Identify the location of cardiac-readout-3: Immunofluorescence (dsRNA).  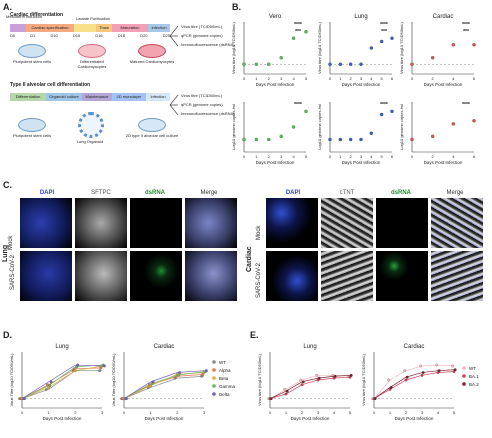
(208, 44).